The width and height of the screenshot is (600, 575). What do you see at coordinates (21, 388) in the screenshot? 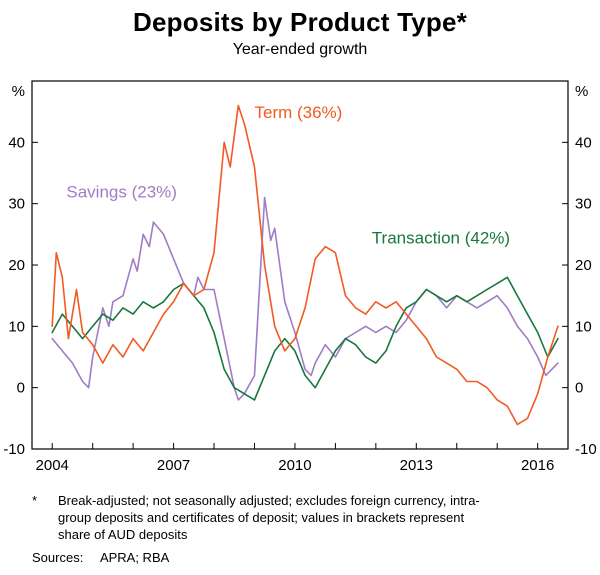
I see `y-tick-label-left: 0` at bounding box center [21, 388].